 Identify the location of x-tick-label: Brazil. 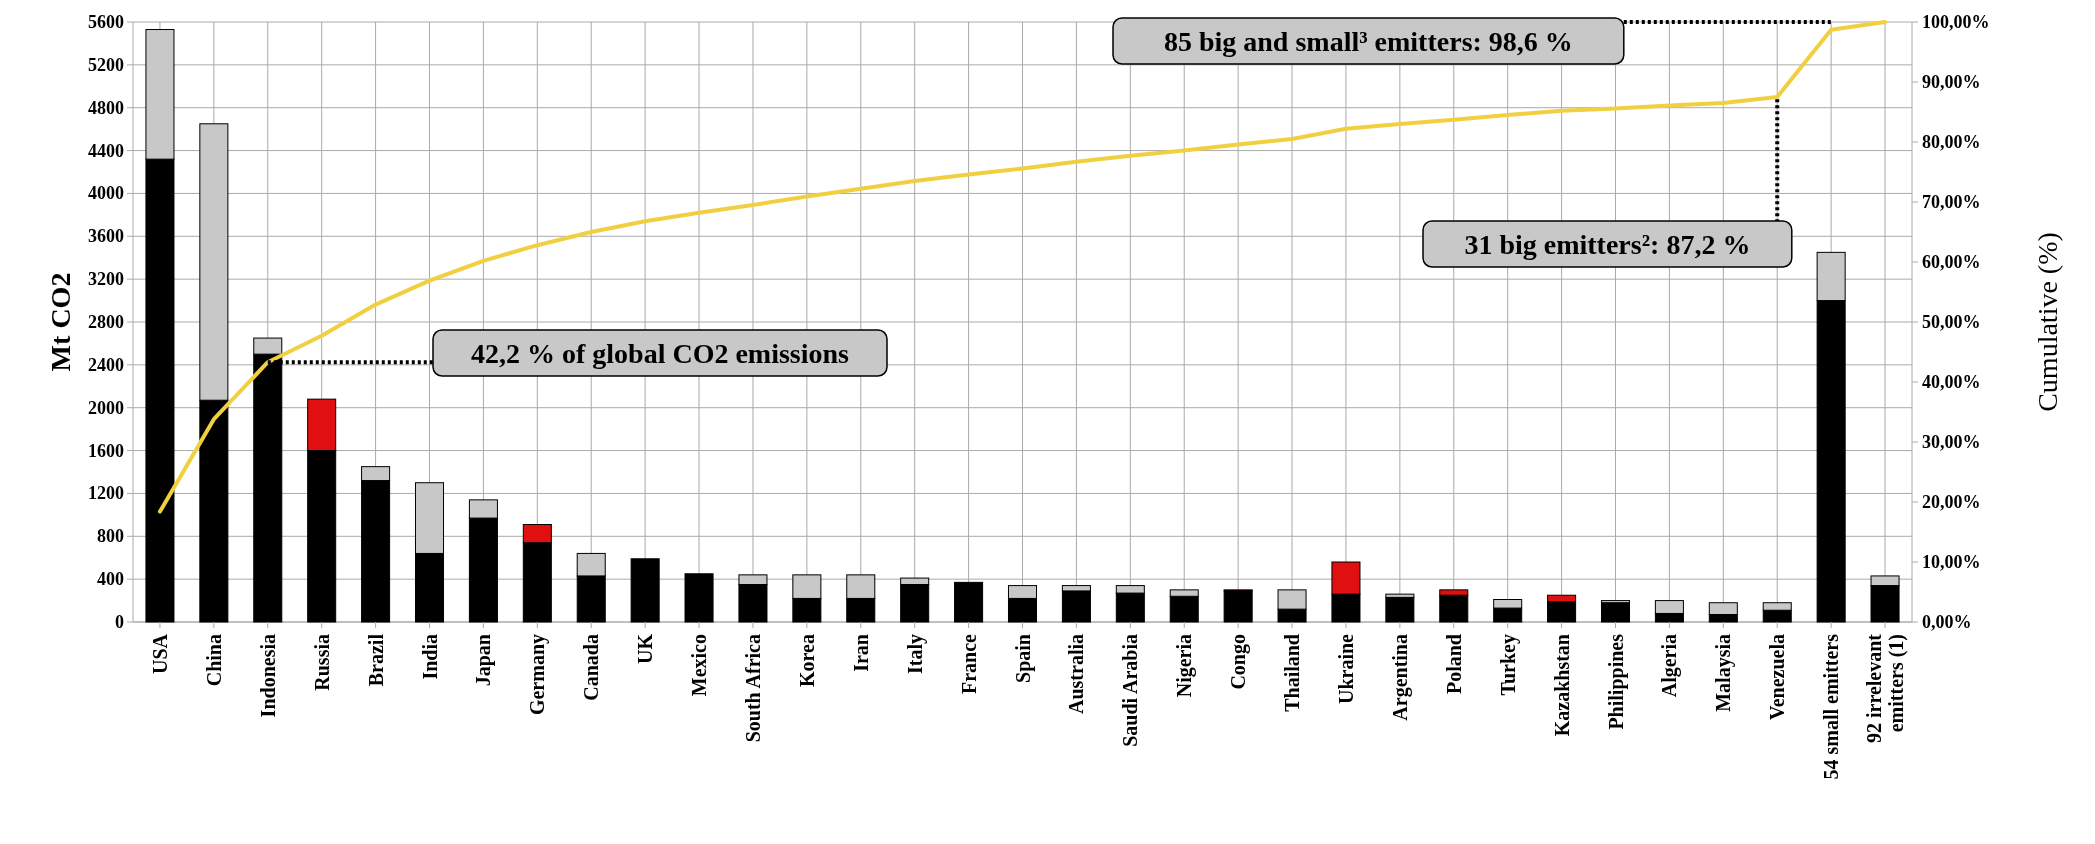
(375, 660).